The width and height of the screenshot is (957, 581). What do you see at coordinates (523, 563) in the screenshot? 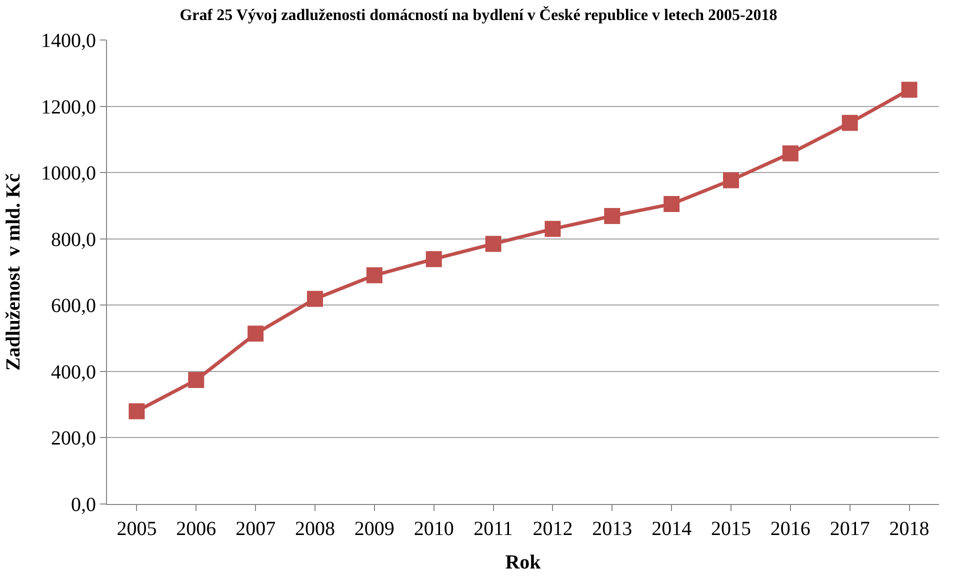
I see `x-axis-title: Rok` at bounding box center [523, 563].